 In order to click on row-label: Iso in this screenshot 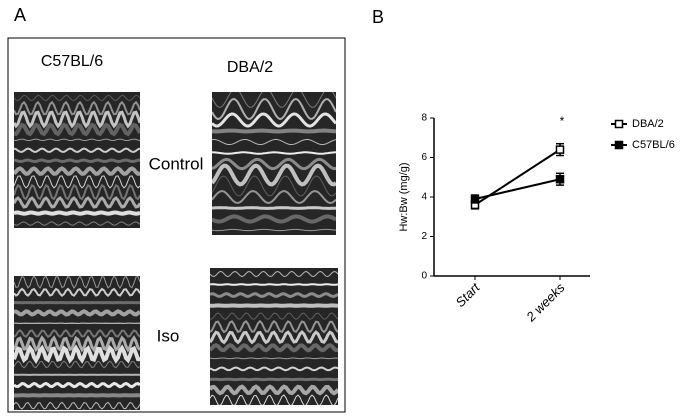, I will do `click(168, 335)`.